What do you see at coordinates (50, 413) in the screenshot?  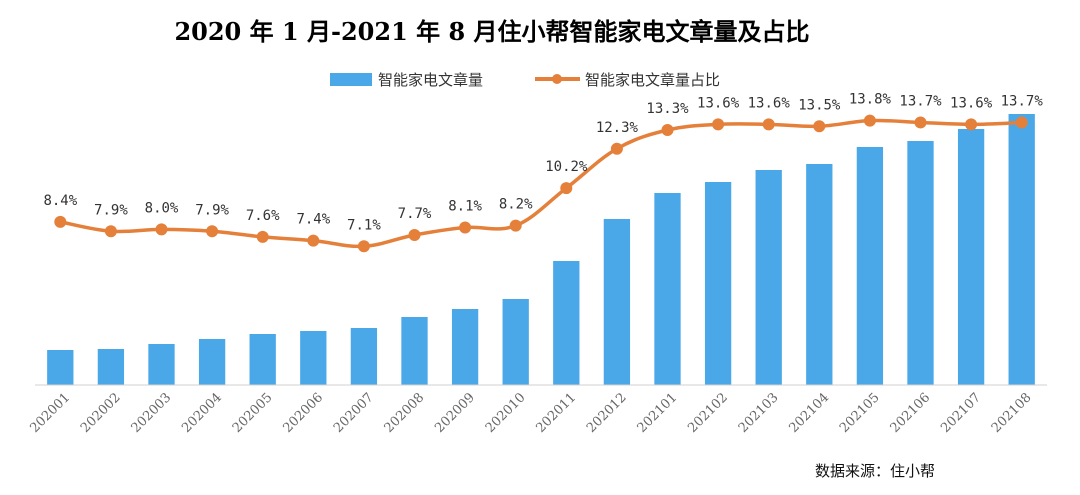 I see `x-tick-202001: 202001` at bounding box center [50, 413].